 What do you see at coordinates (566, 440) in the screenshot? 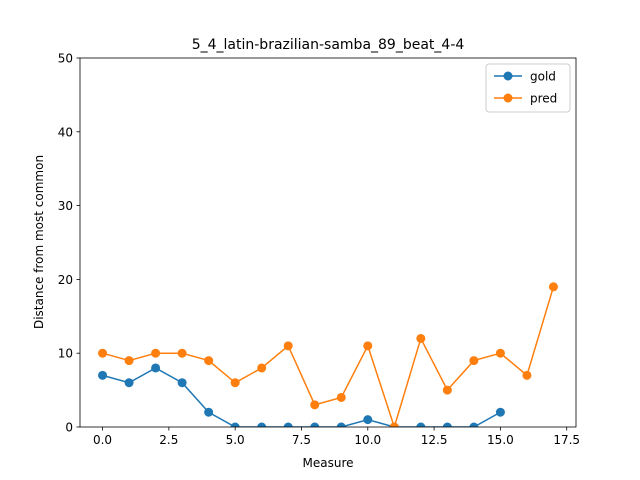
I see `x-tick-label: 17.5` at bounding box center [566, 440].